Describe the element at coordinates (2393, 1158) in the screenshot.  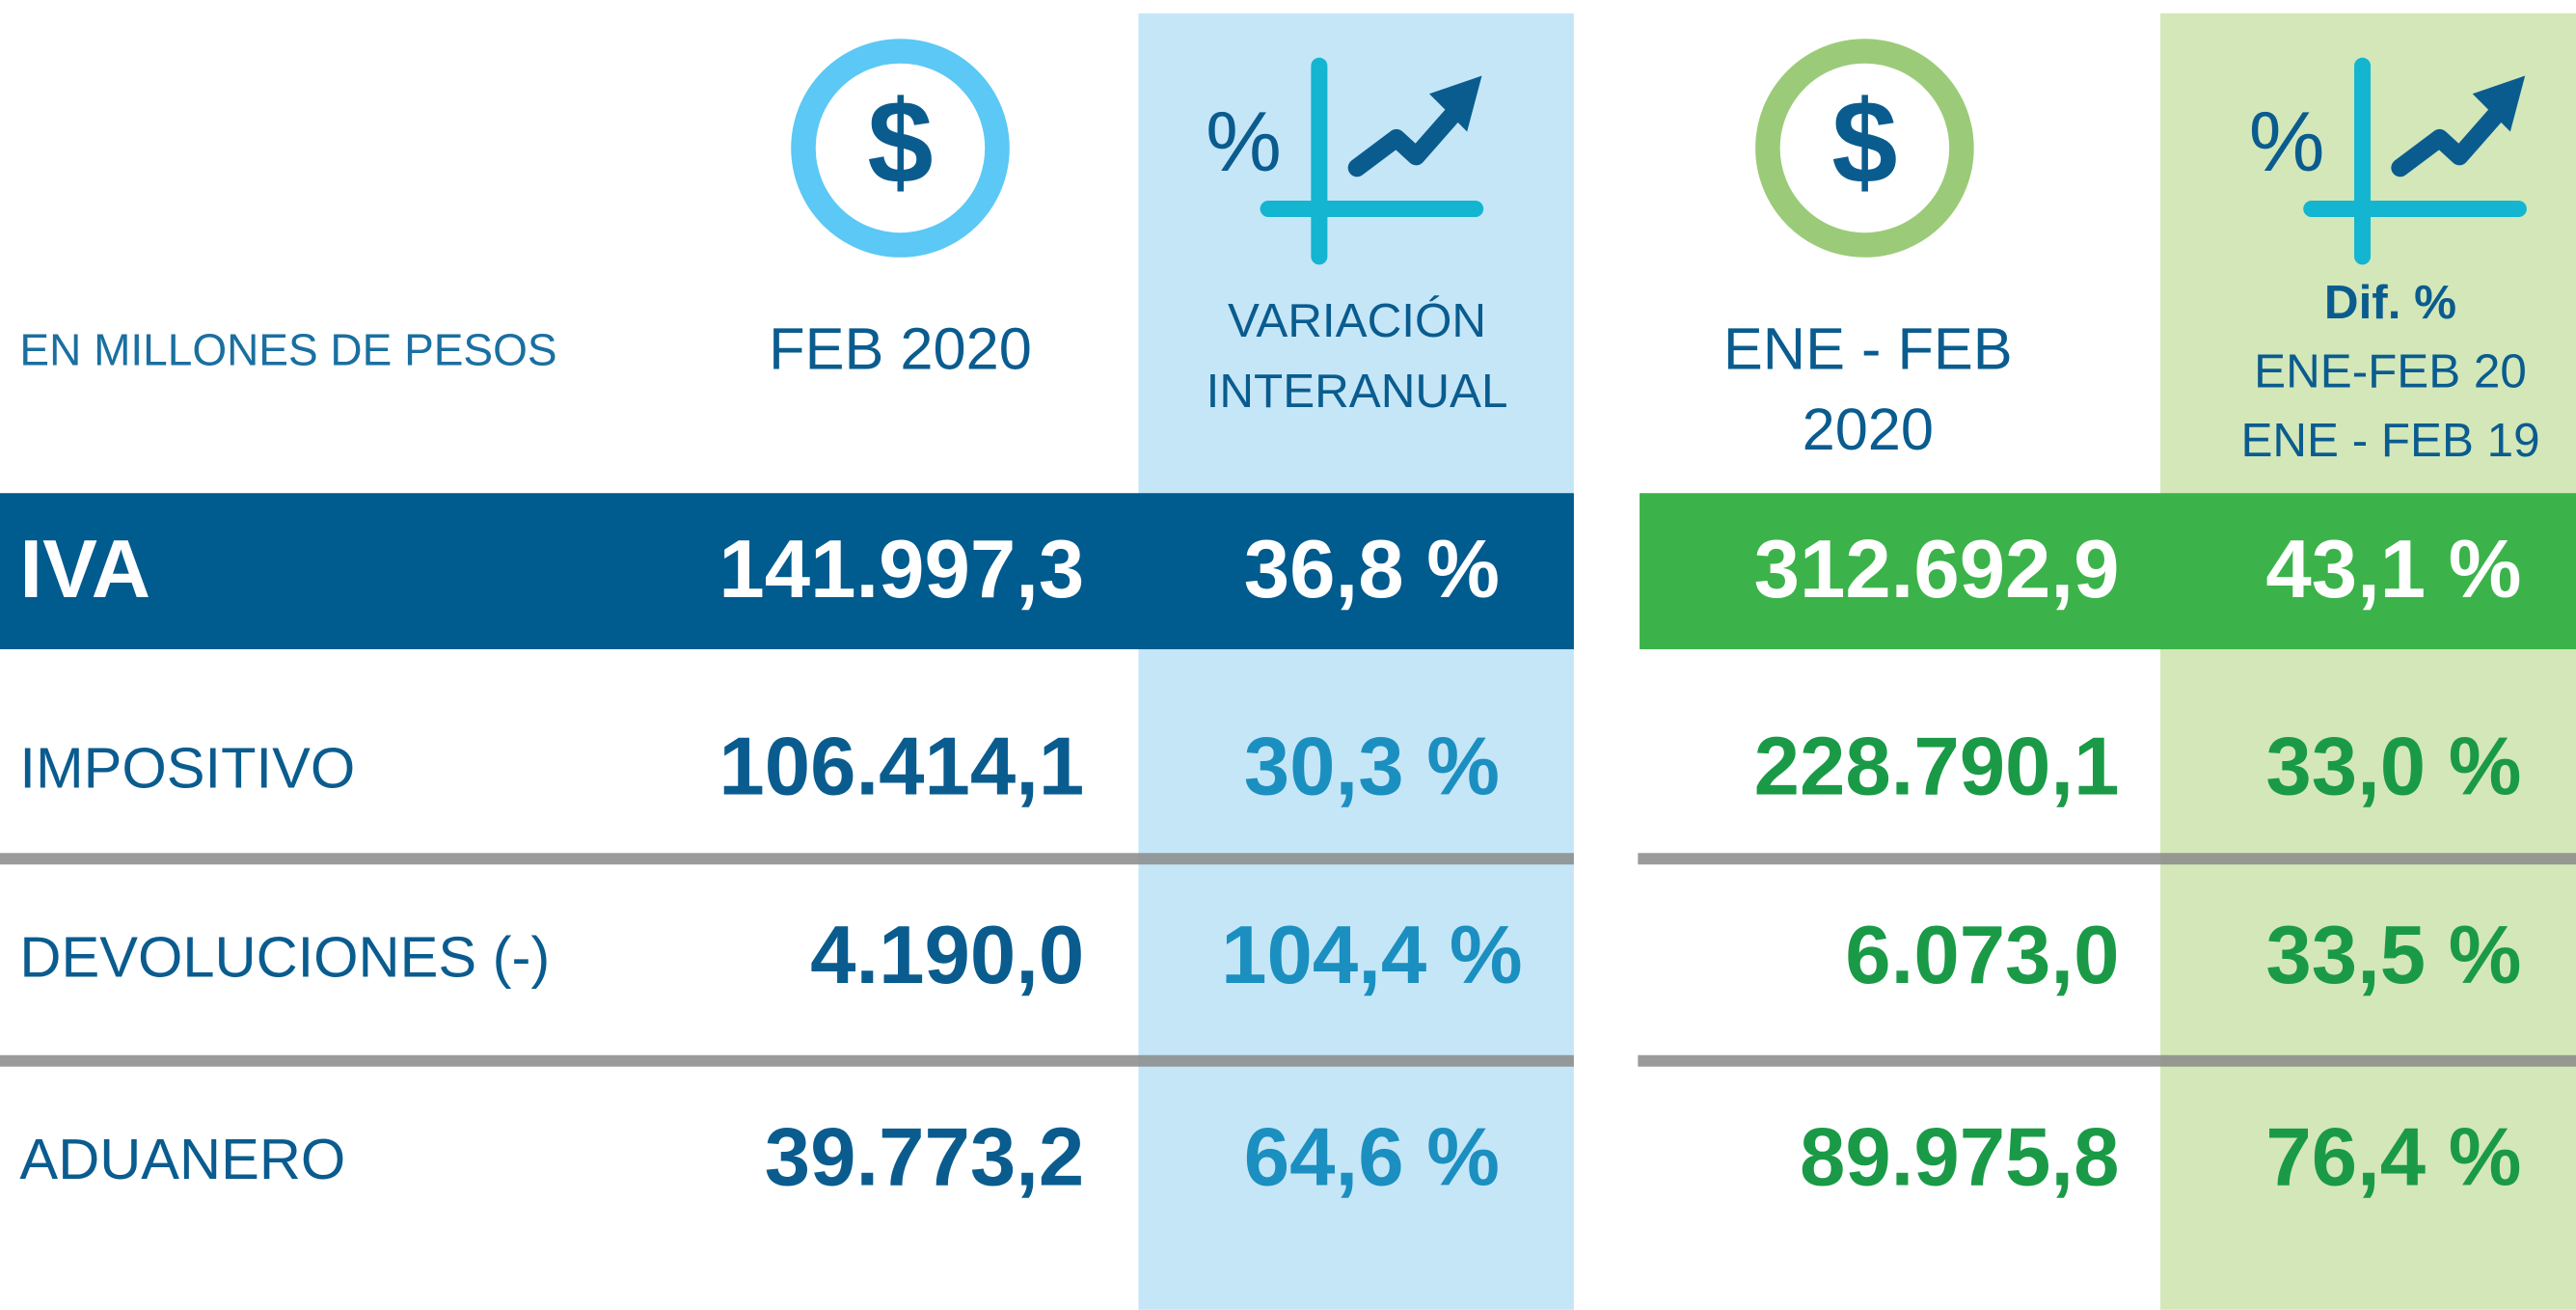
I see `cell-value: 76,4 %` at that location.